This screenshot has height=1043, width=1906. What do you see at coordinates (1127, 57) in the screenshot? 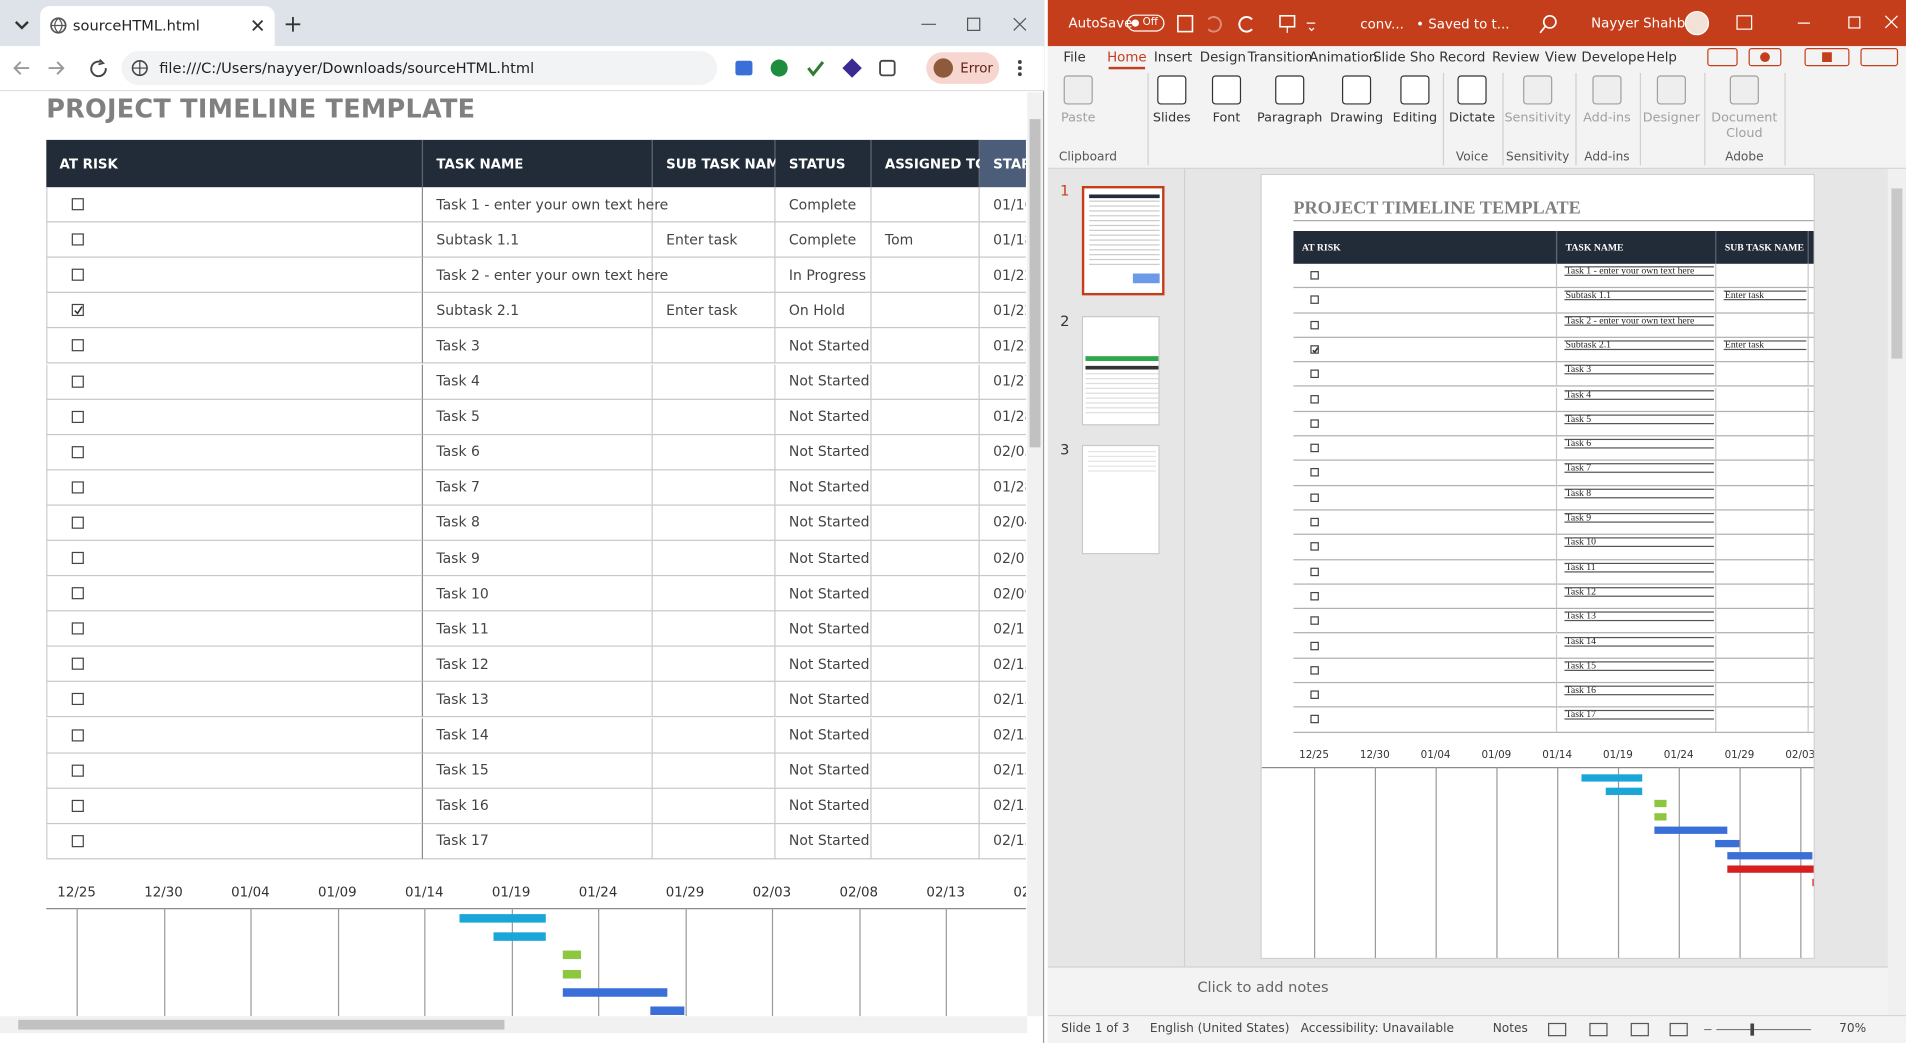
I see `ribbon-tab: Home` at bounding box center [1127, 57].